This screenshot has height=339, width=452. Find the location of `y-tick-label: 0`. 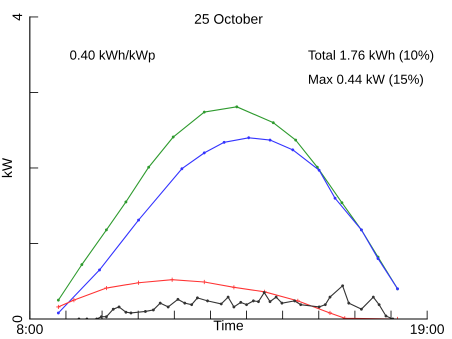

y-tick-label: 0 is located at coordinates (17, 319).